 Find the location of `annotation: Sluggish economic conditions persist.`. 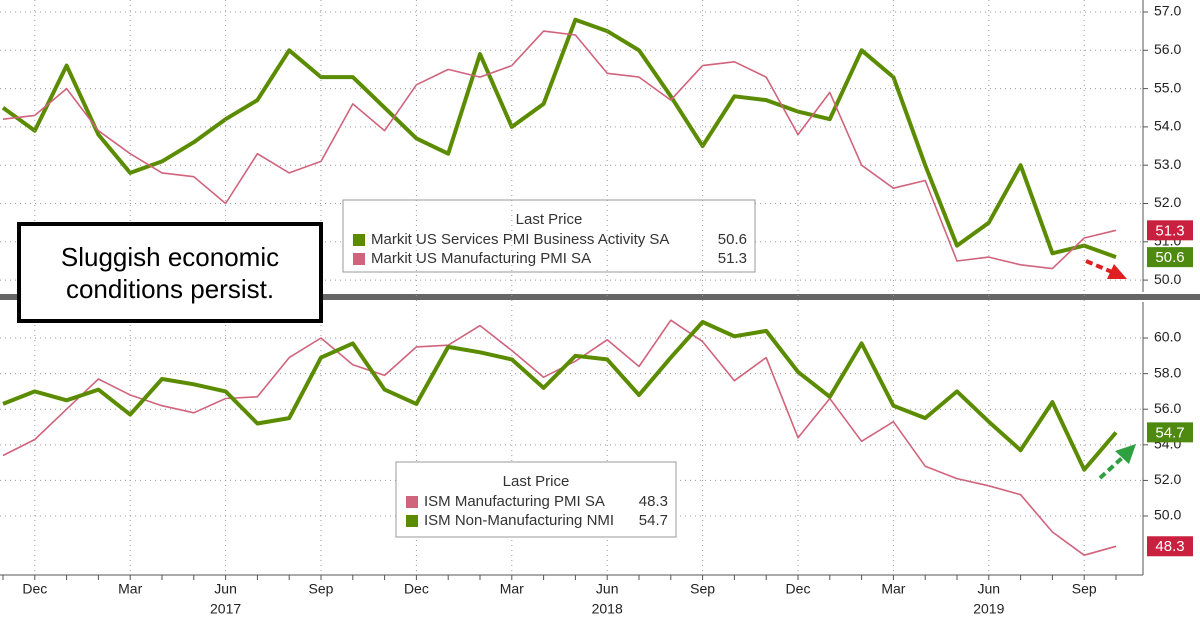

annotation: Sluggish economic conditions persist. is located at coordinates (170, 272).